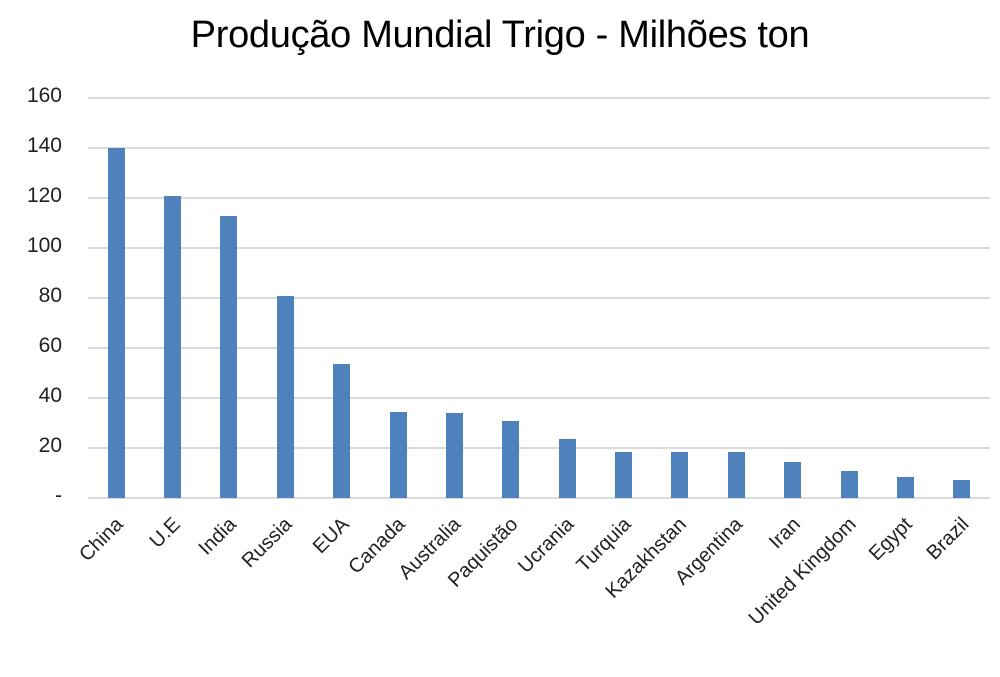 Image resolution: width=1000 pixels, height=677 pixels. I want to click on y-tick-label: 160, so click(44, 95).